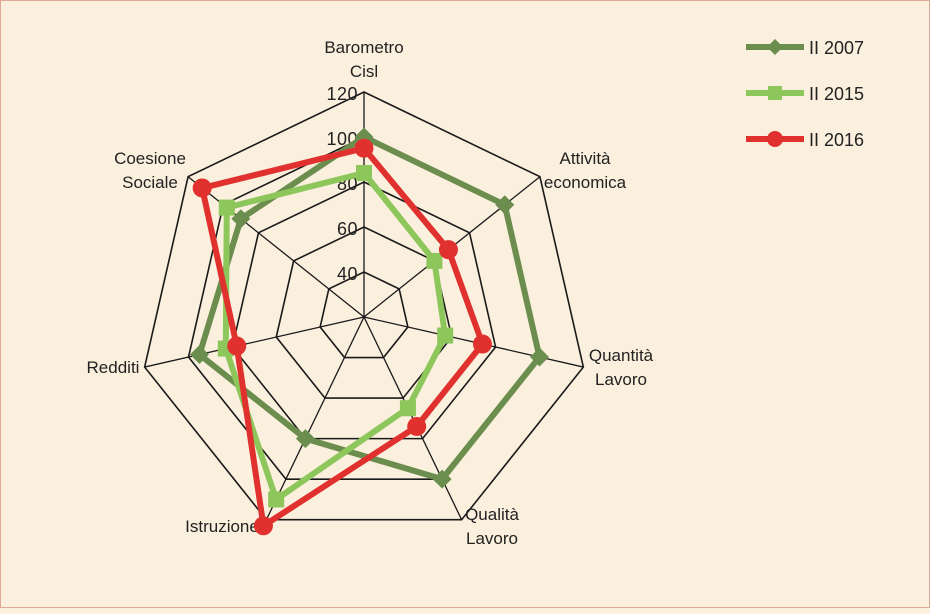 Image resolution: width=930 pixels, height=614 pixels. What do you see at coordinates (222, 526) in the screenshot?
I see `axis-label: Istruzione` at bounding box center [222, 526].